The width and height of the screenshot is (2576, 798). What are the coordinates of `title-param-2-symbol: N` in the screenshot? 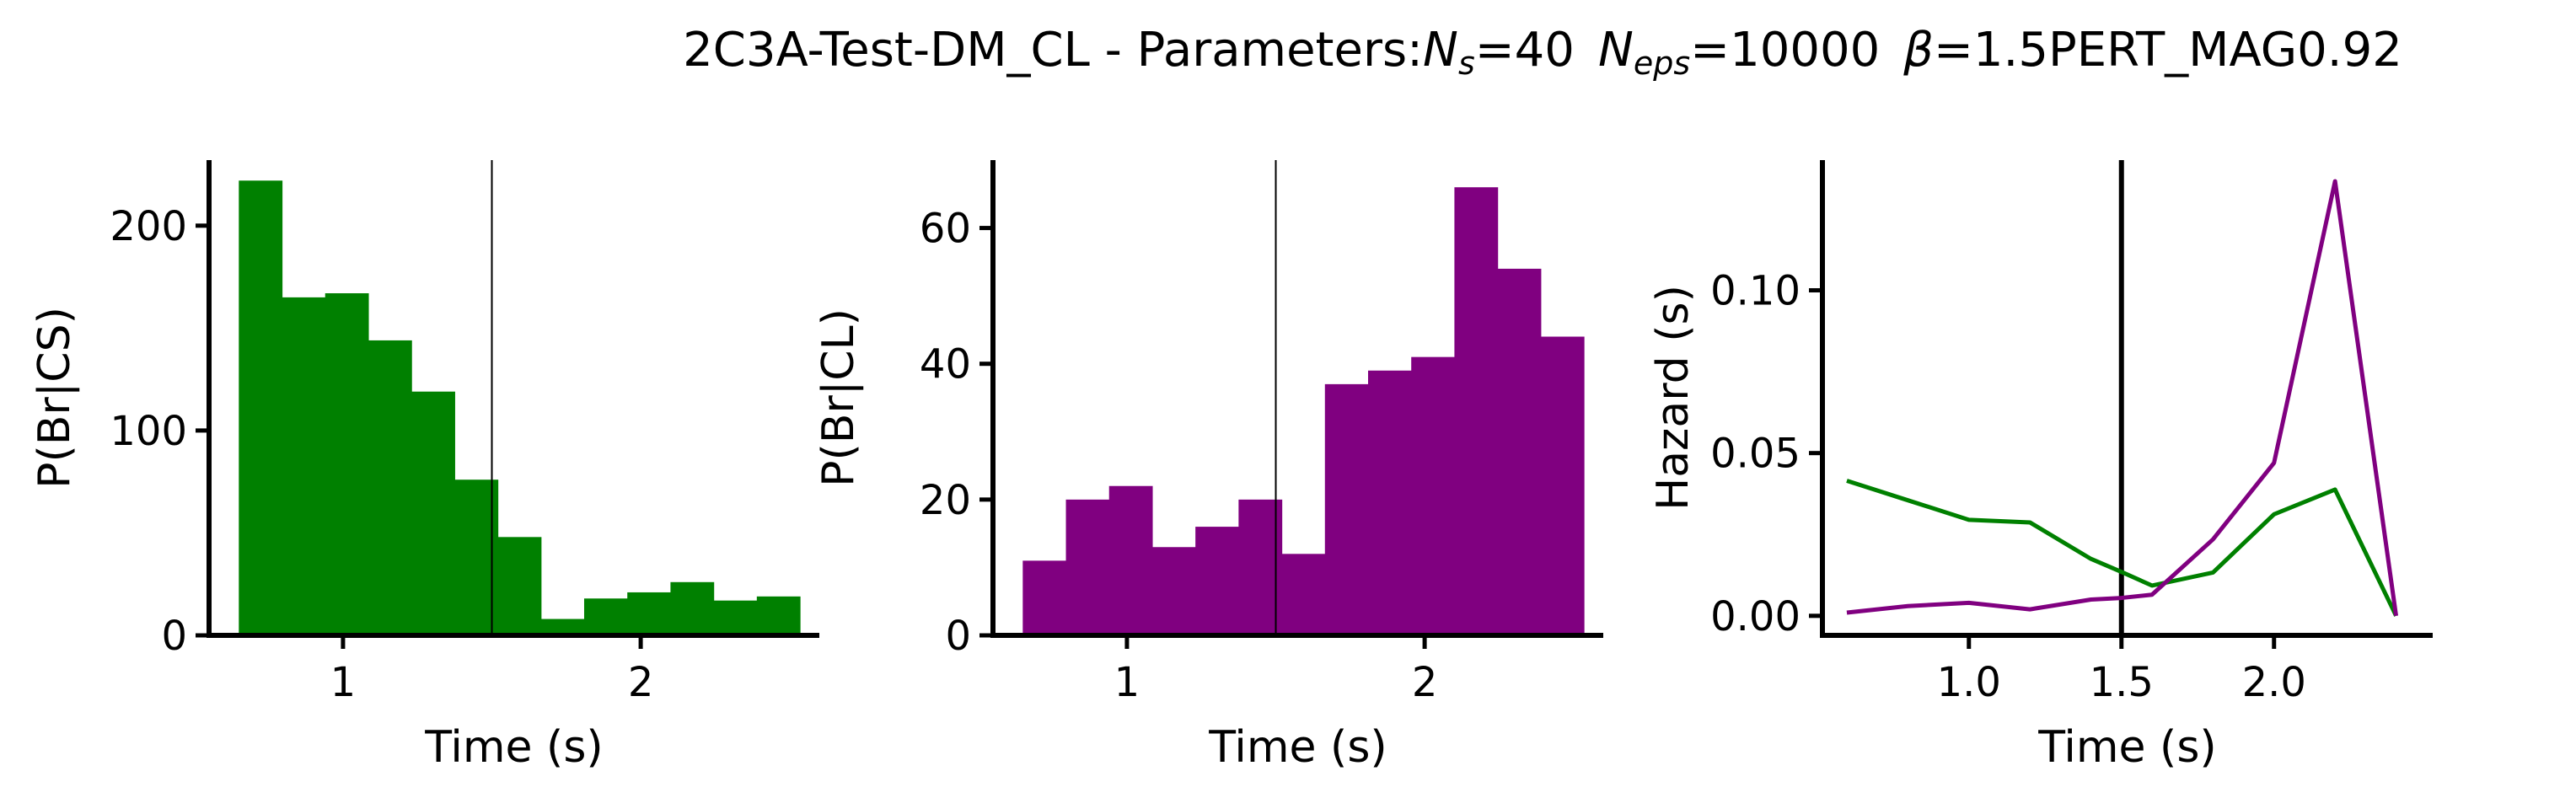 It's located at (1616, 51).